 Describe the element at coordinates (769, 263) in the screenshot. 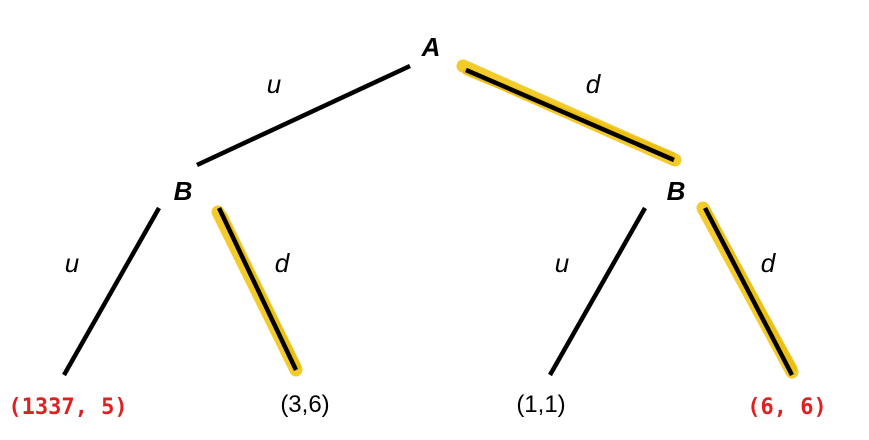

I see `edge-right-d-label: d` at that location.